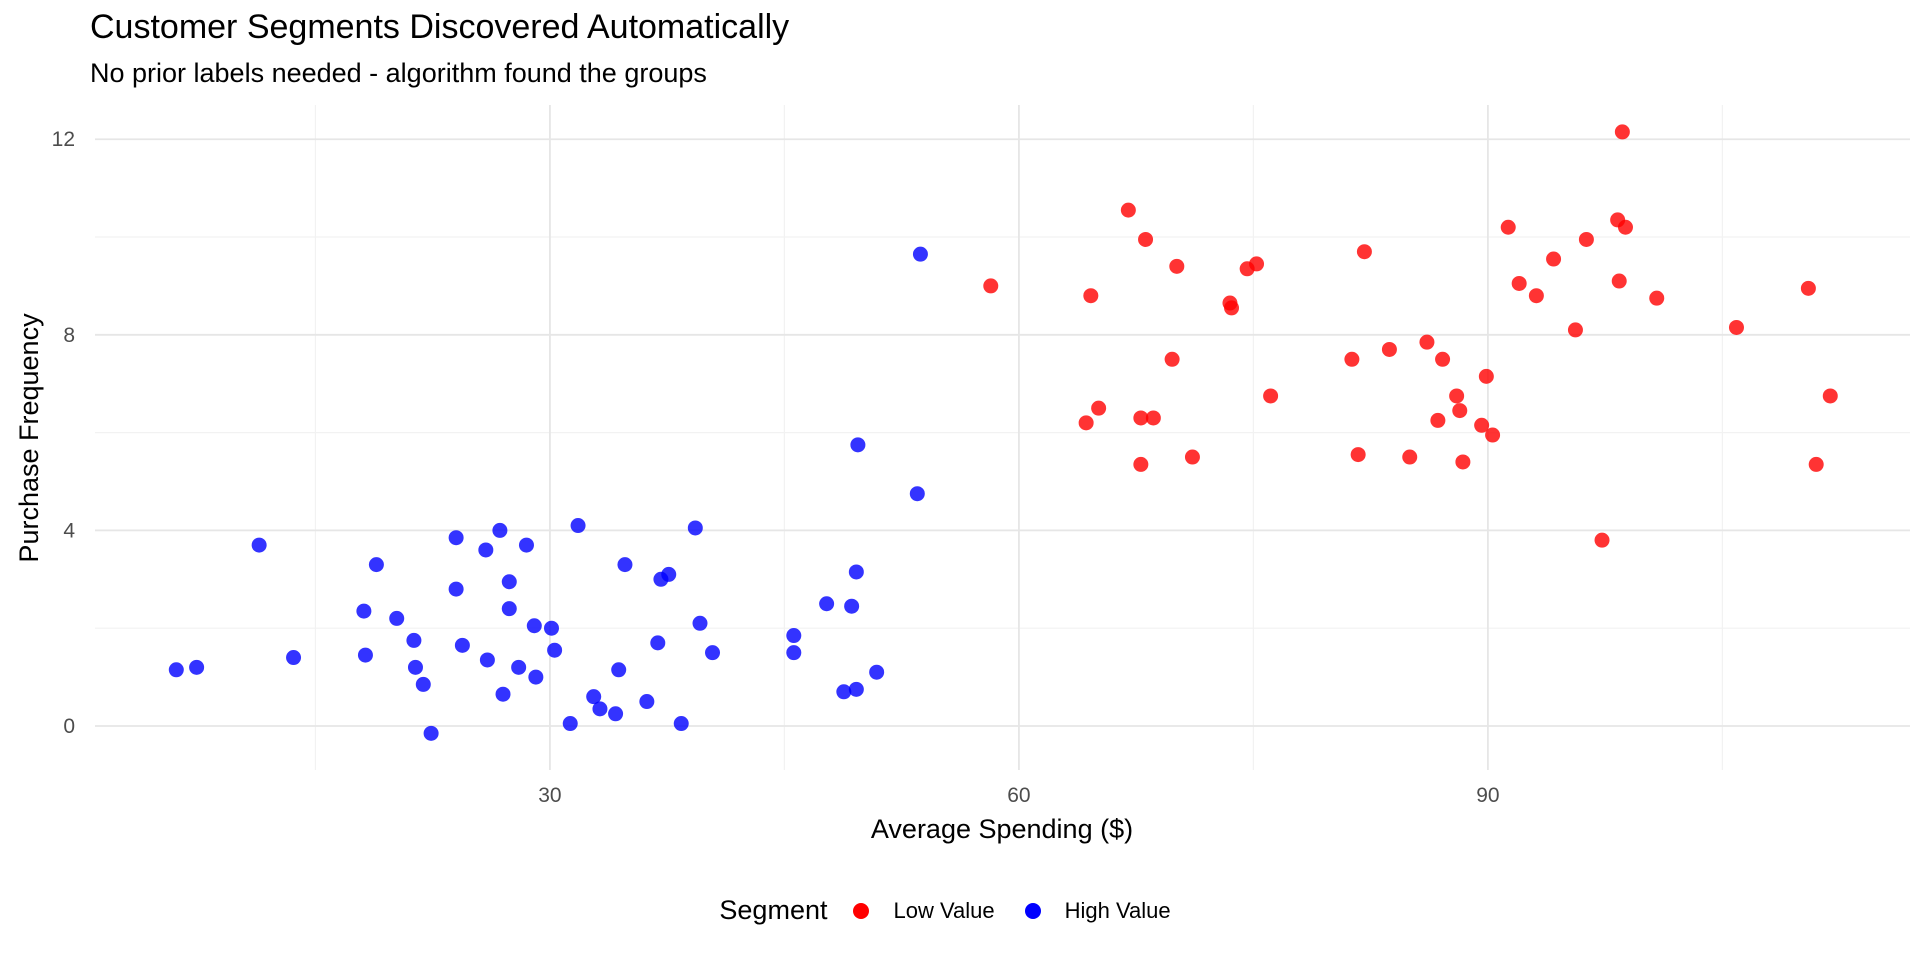 The width and height of the screenshot is (1920, 960). Describe the element at coordinates (69, 726) in the screenshot. I see `y-tick-label: 0` at that location.